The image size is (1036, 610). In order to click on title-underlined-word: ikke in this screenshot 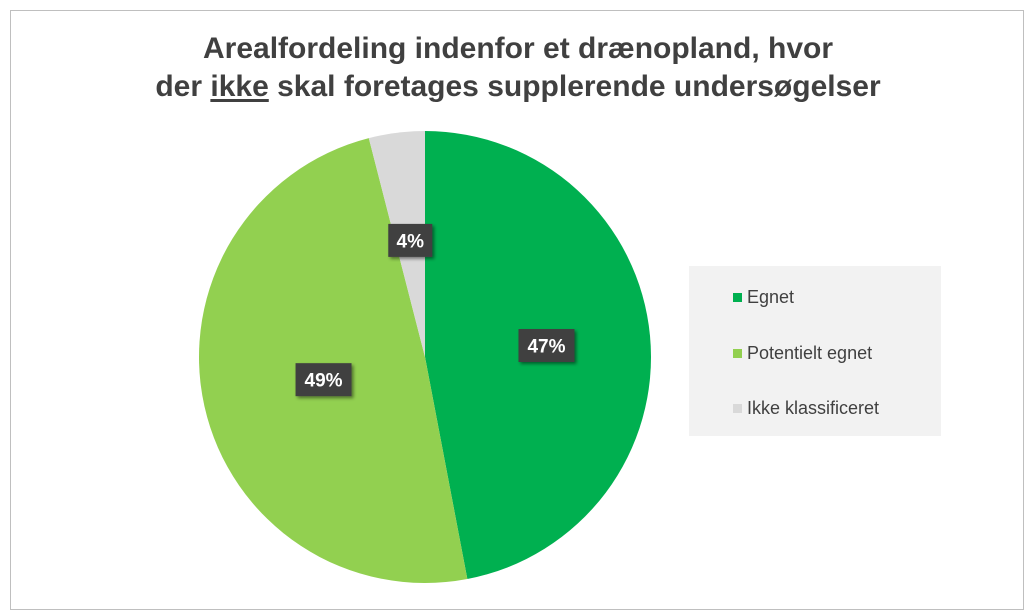, I will do `click(239, 86)`.